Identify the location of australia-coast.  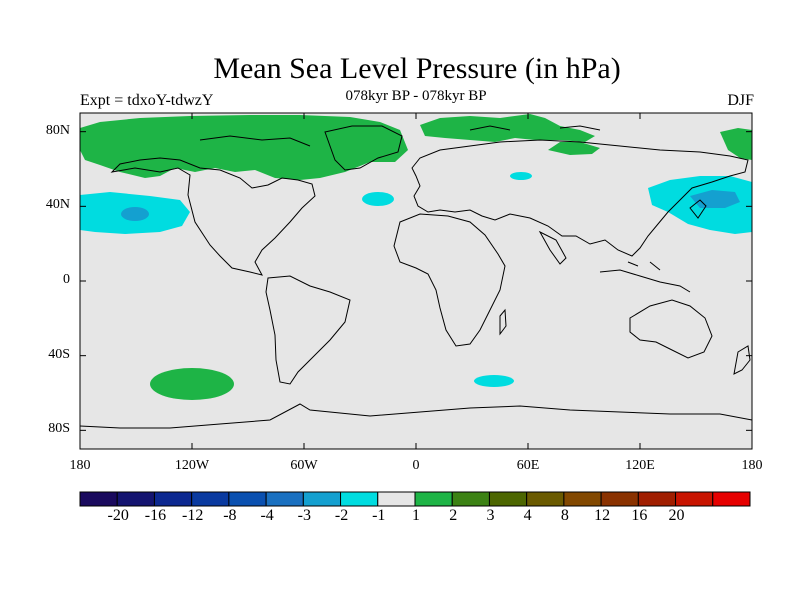
(671, 329).